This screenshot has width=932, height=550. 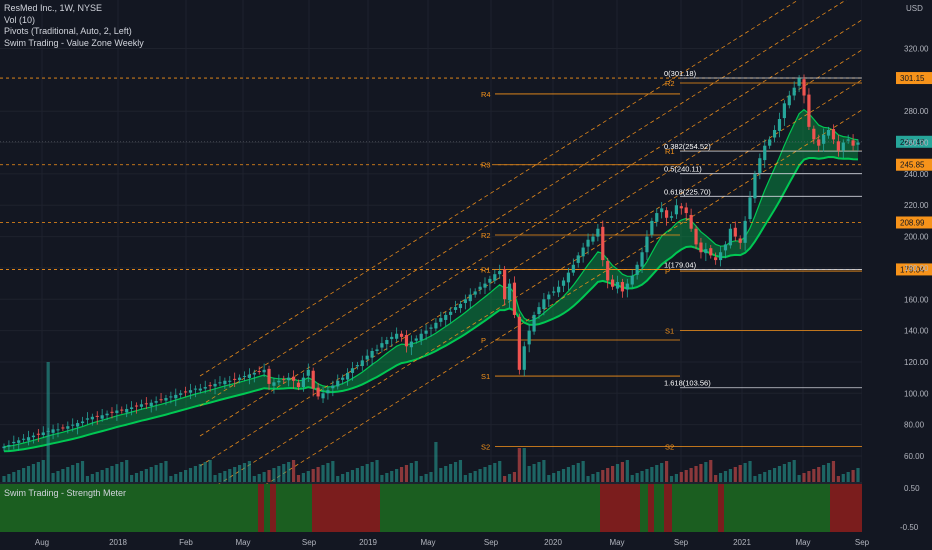 I want to click on price-tag-text: 260.48, so click(x=912, y=142).